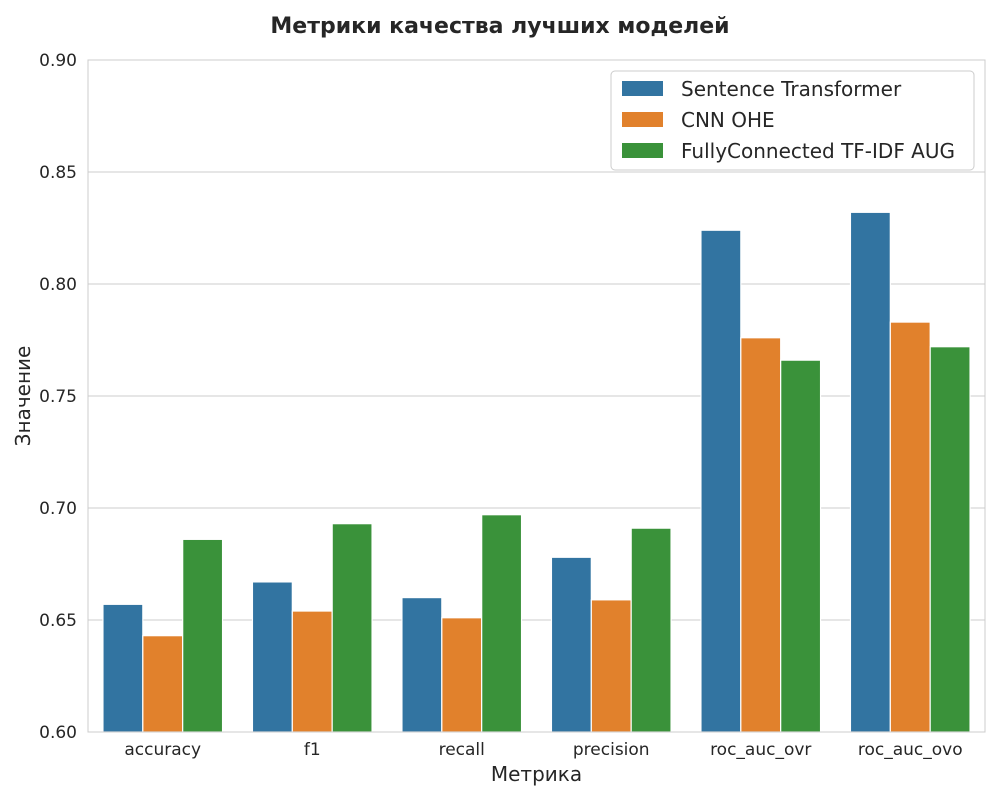 This screenshot has height=804, width=1000. Describe the element at coordinates (58, 621) in the screenshot. I see `y-tick-label: 0.65` at that location.